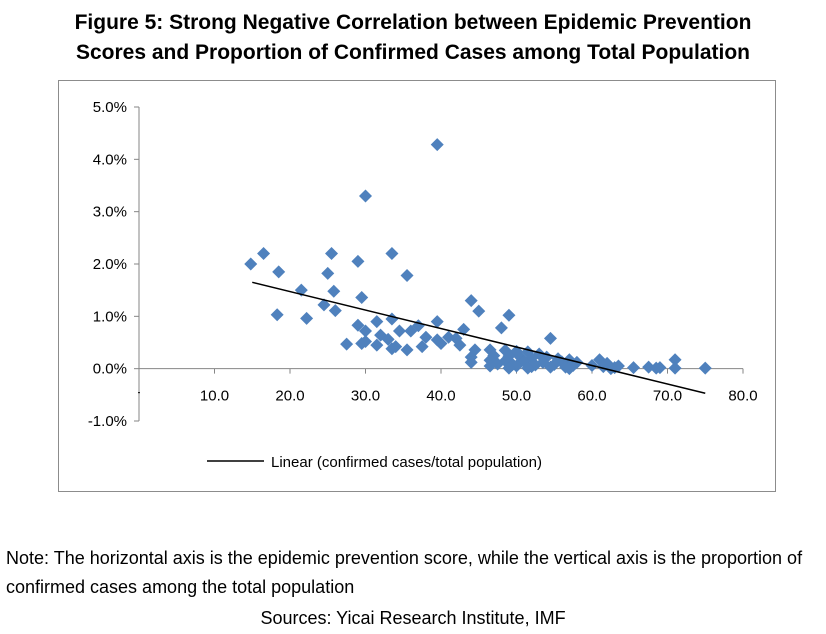 This screenshot has height=634, width=826. I want to click on trendline, so click(479, 337).